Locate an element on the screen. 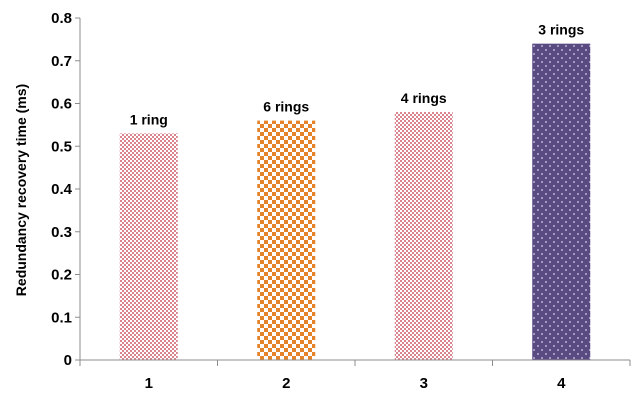 The width and height of the screenshot is (636, 393). y-tick-label: 0.5 is located at coordinates (61, 146).